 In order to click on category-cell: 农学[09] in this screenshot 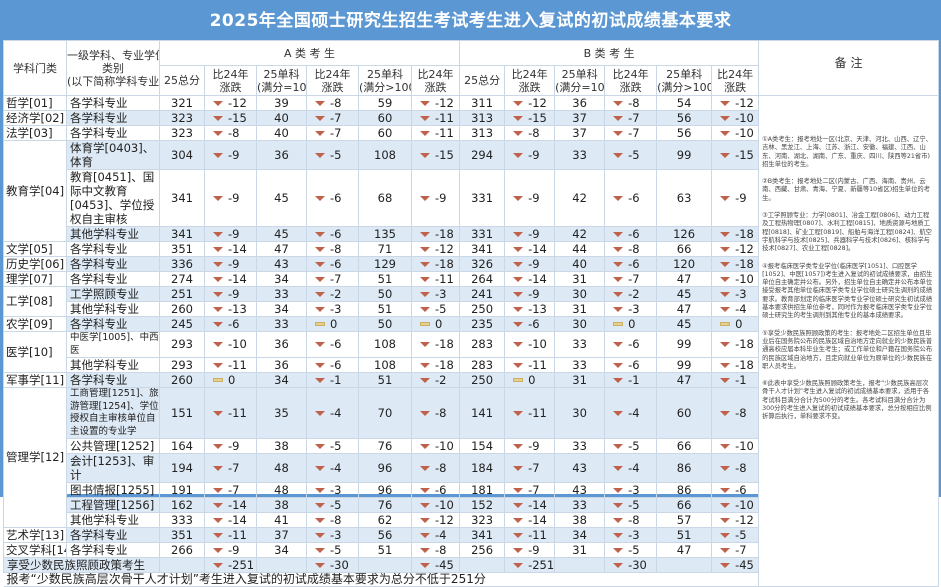, I will do `click(35, 324)`.